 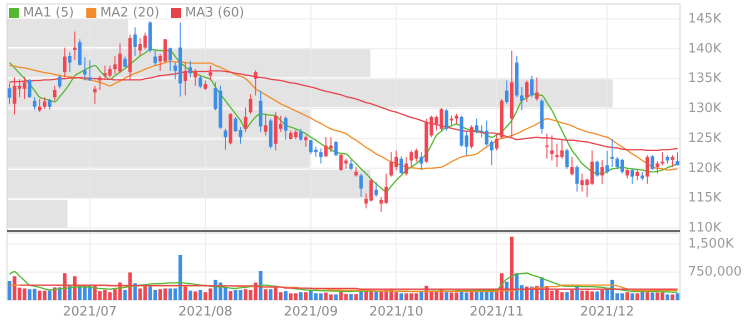 I want to click on x-tick-label: 2021/08, so click(x=205, y=312).